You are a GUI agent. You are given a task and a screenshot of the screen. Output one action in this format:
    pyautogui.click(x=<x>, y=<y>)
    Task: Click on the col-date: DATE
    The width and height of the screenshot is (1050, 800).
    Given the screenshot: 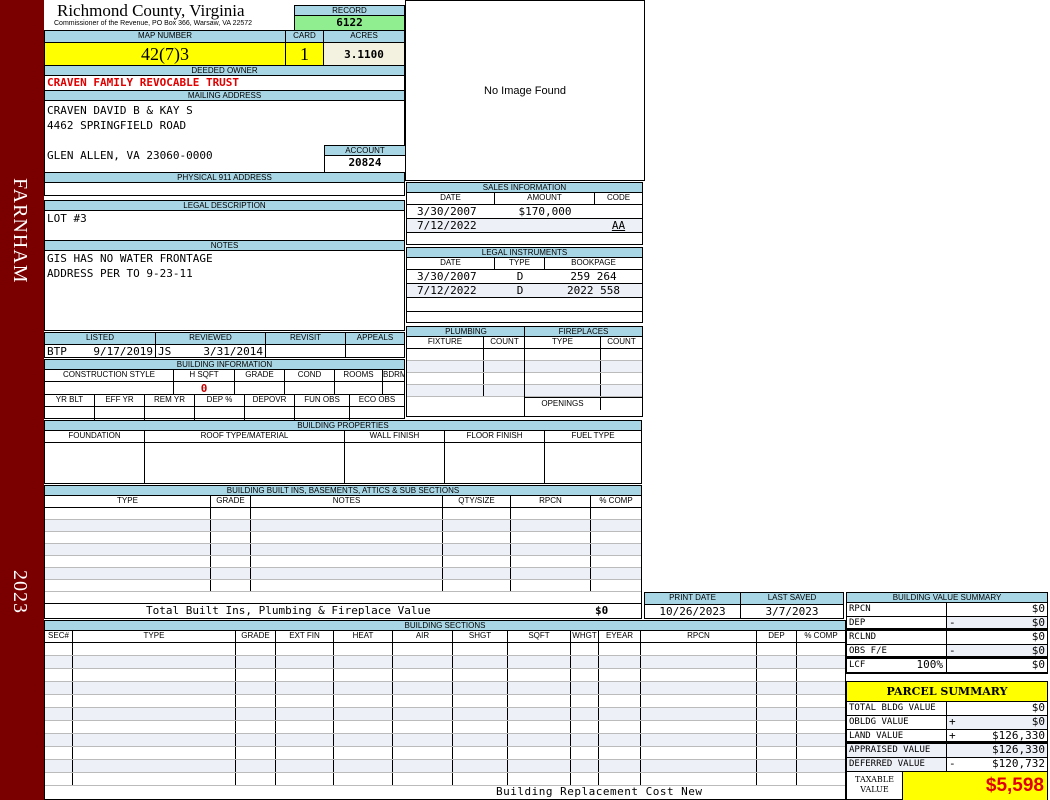 What is the action you would take?
    pyautogui.click(x=451, y=263)
    